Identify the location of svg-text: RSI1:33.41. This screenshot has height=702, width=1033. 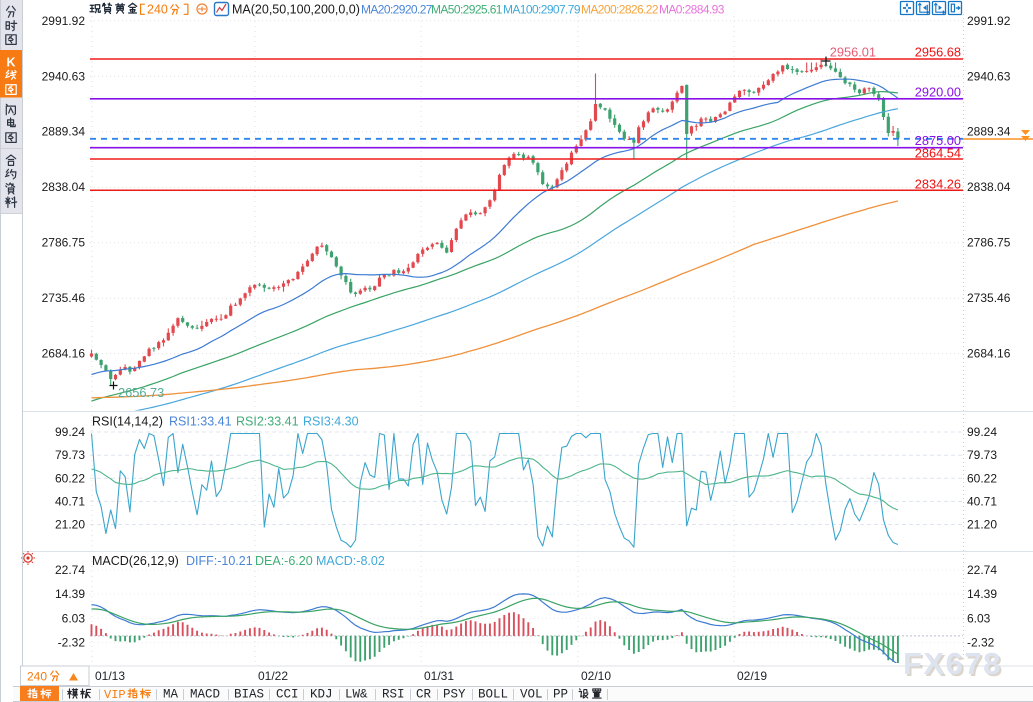
(200, 422).